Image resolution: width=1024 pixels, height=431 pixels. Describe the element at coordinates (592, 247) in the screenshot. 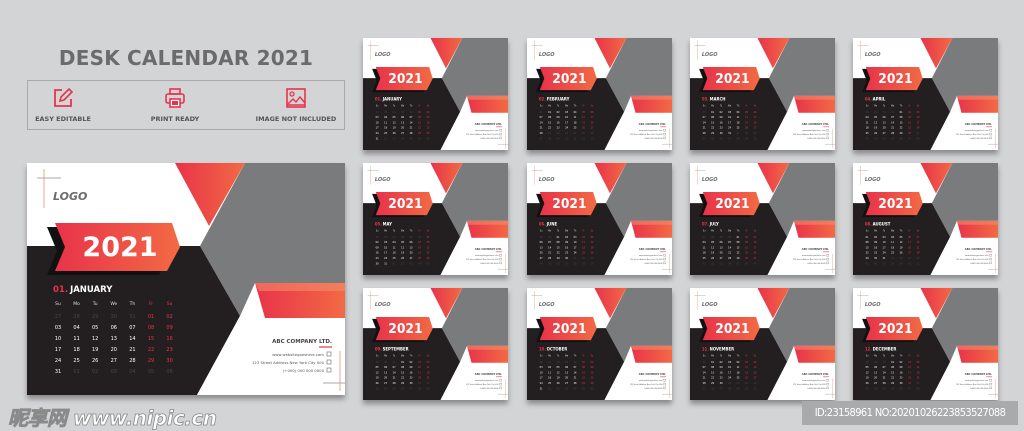

I see `day-cell: 19` at that location.